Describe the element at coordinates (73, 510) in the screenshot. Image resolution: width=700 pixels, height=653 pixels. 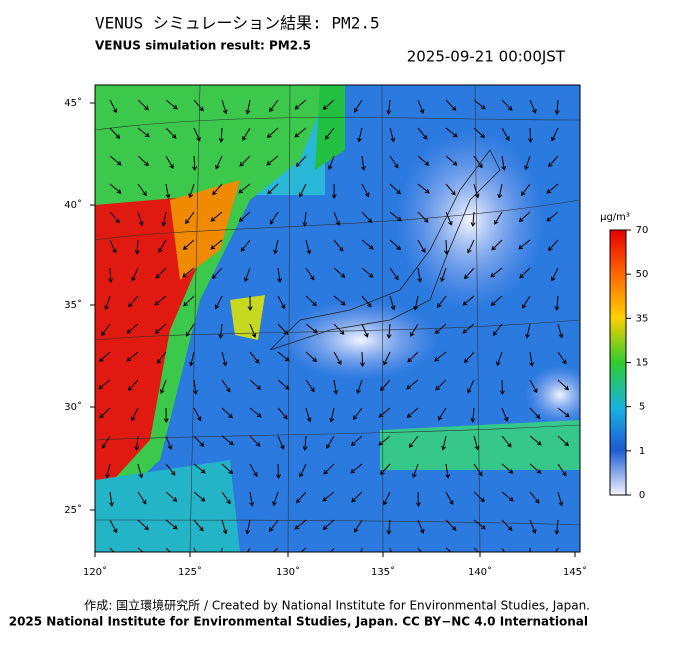
I see `lat-label: 25˚` at that location.